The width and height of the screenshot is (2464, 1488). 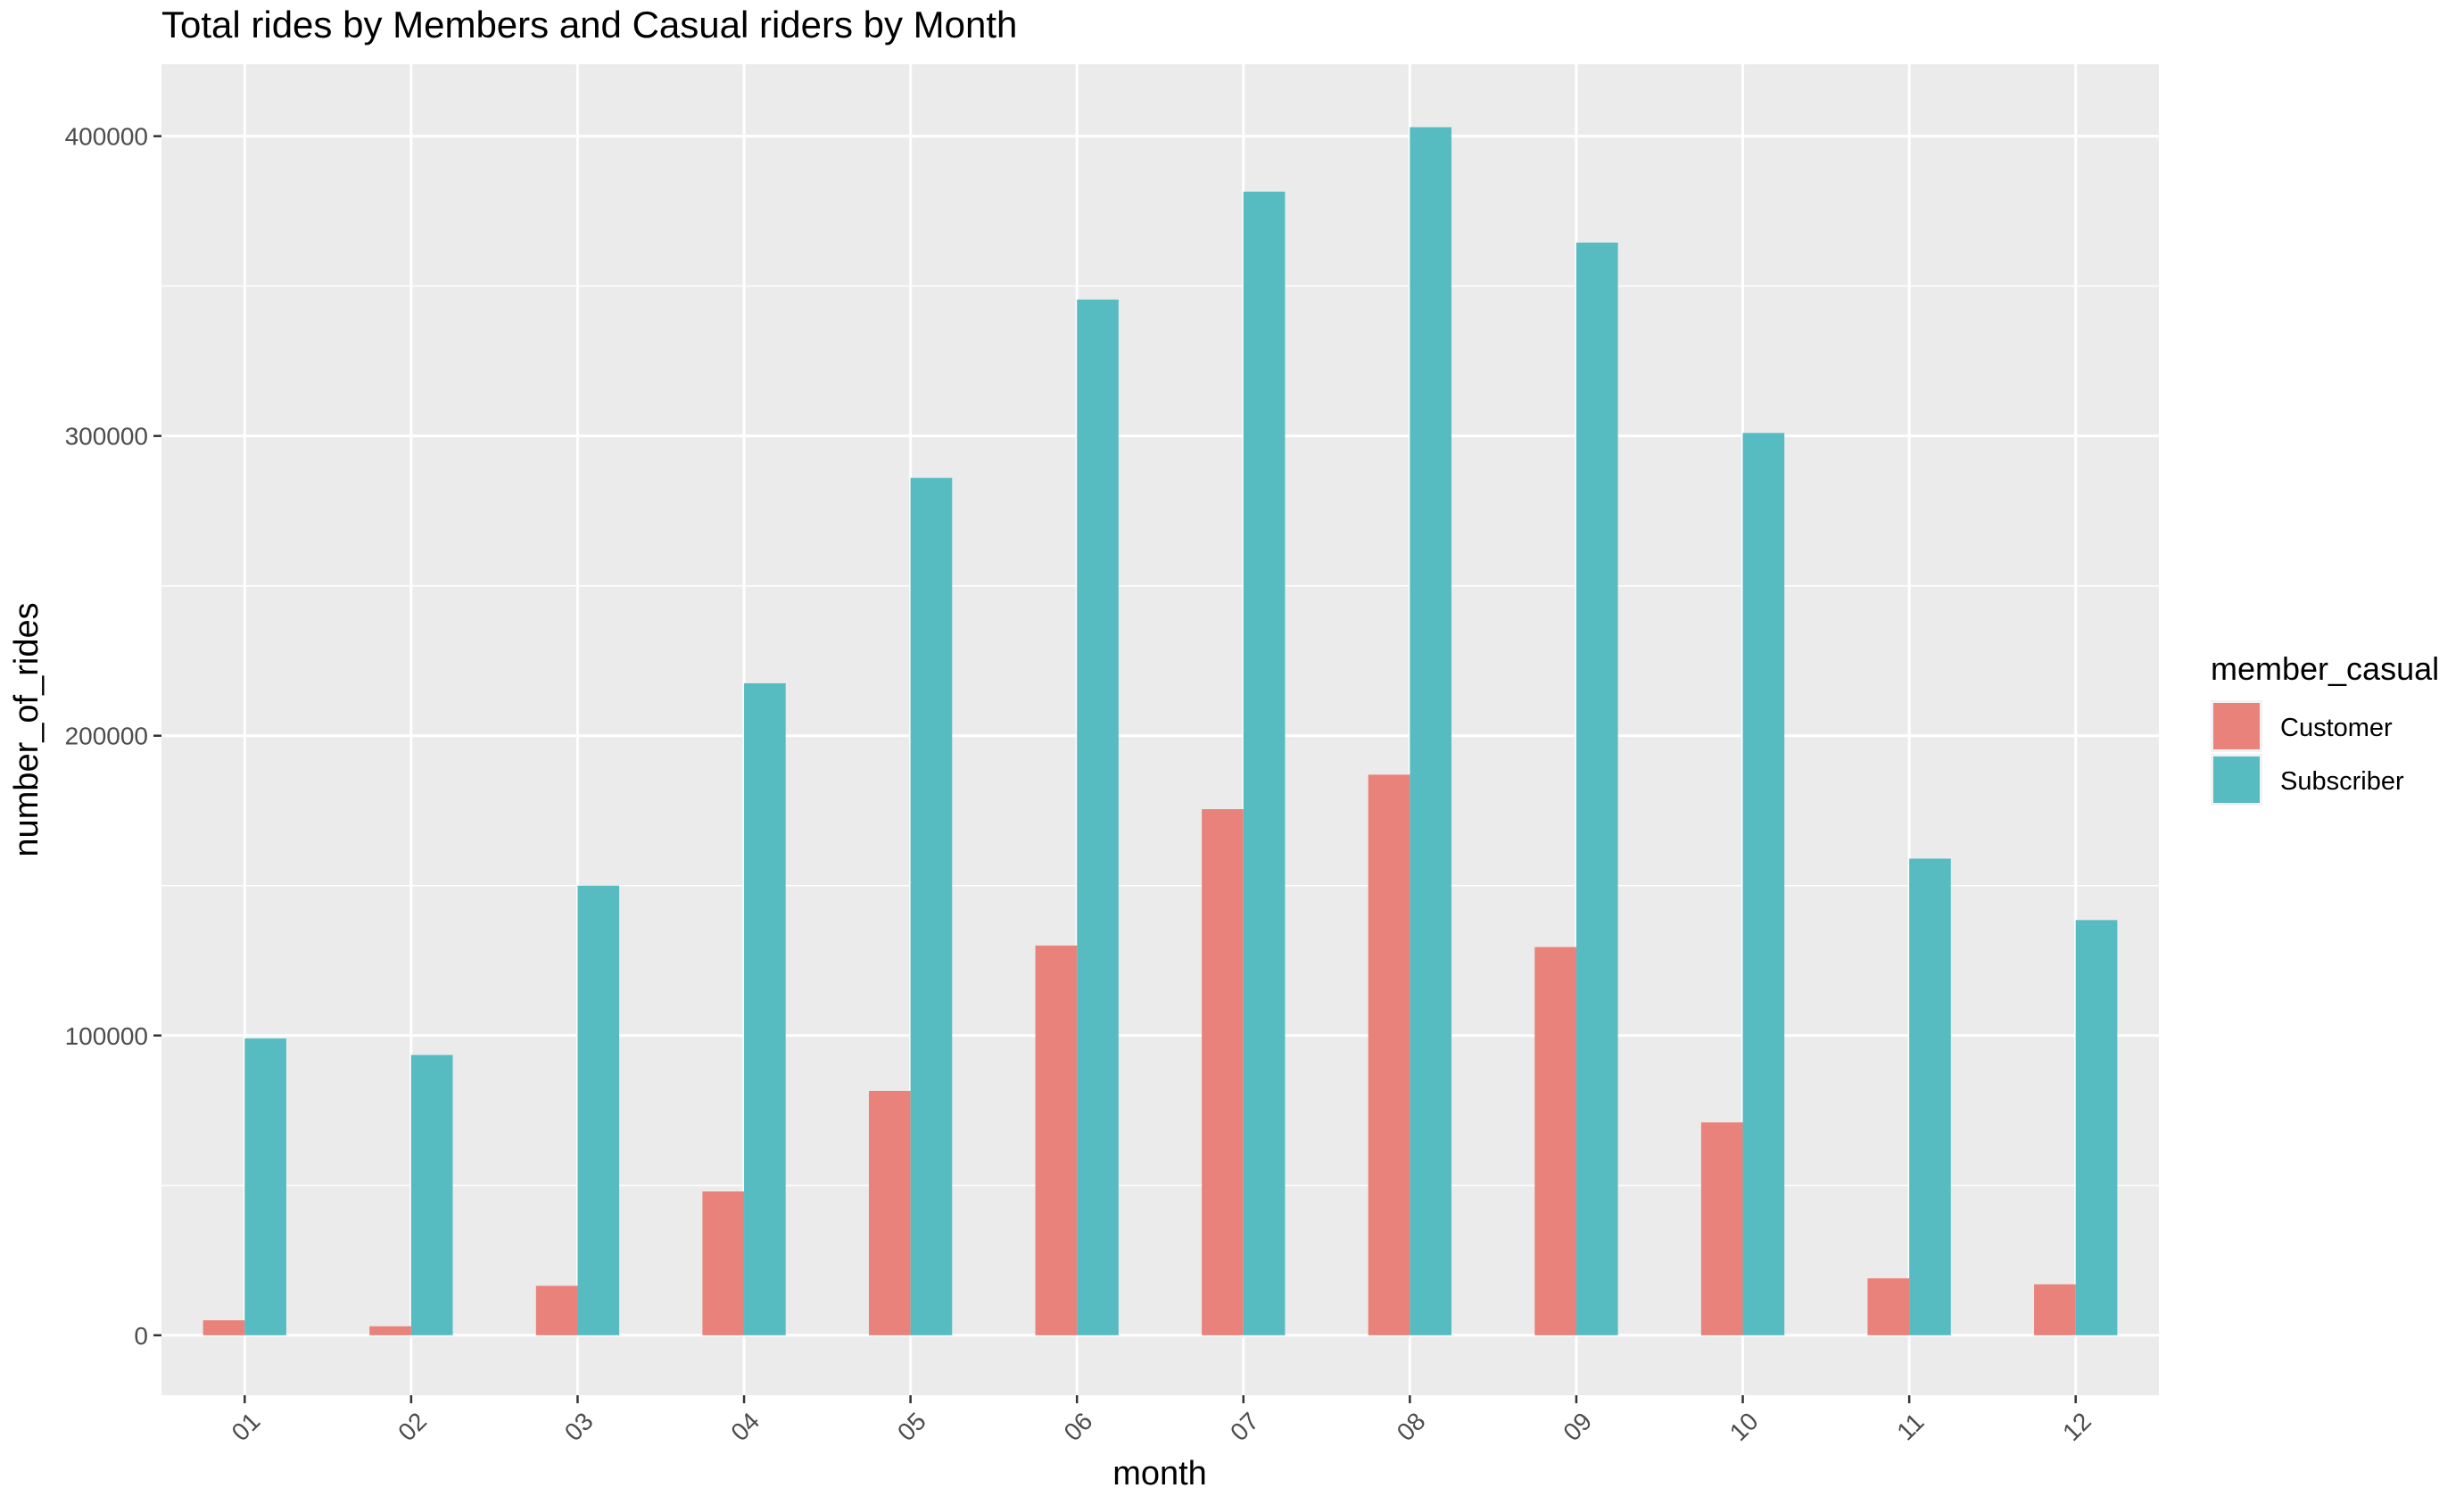 I want to click on x-tick-label: 01, so click(x=247, y=1426).